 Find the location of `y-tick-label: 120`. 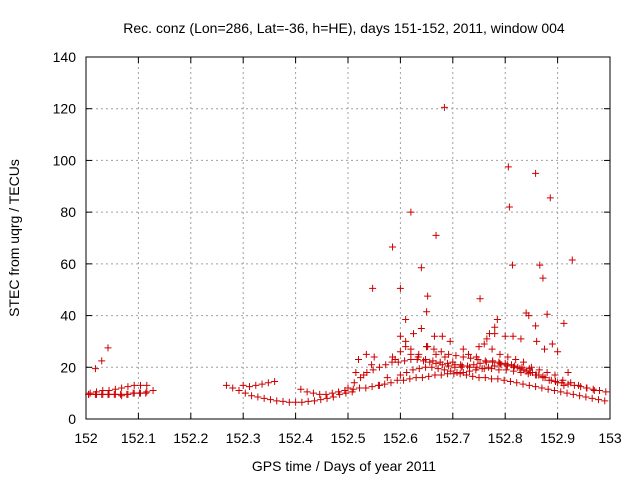

y-tick-label: 120 is located at coordinates (65, 109).